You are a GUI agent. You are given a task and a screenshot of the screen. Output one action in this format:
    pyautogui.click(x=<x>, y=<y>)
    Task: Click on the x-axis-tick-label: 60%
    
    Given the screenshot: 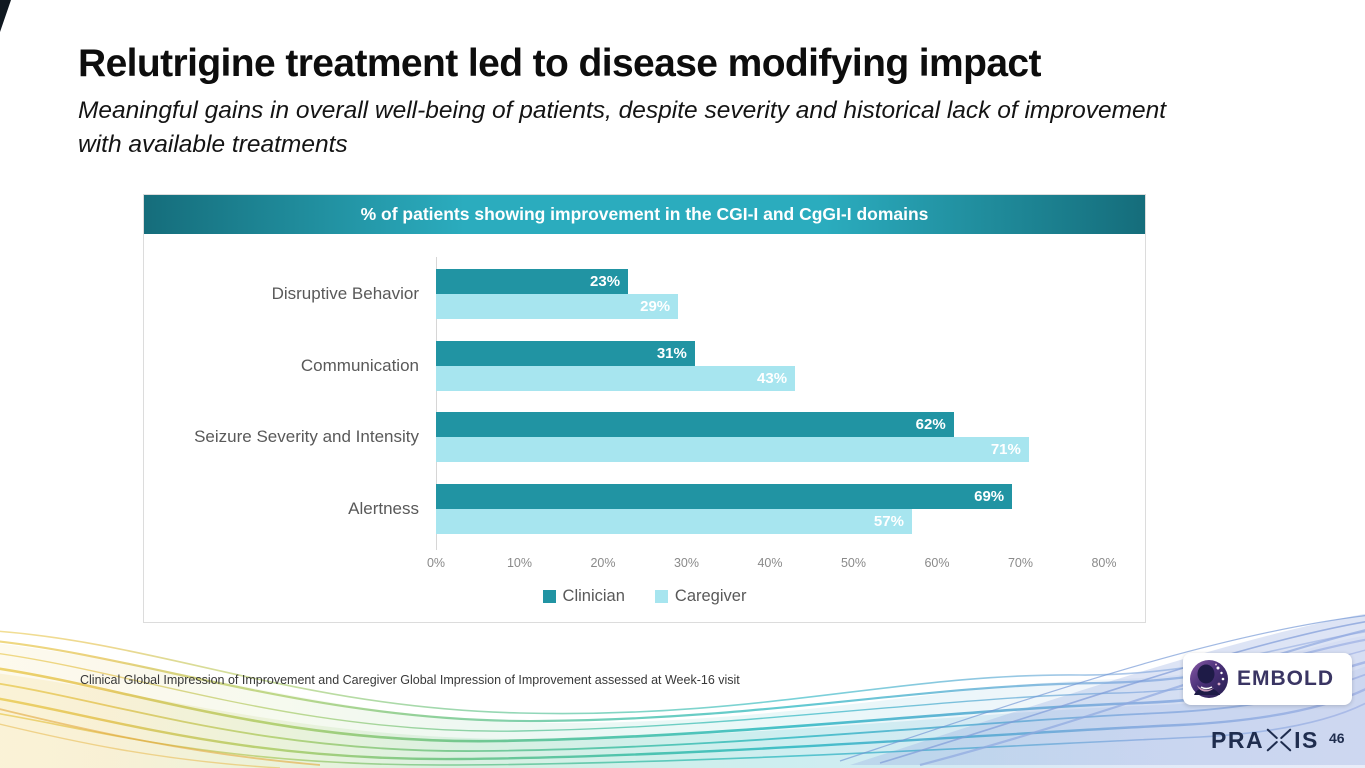 What is the action you would take?
    pyautogui.click(x=937, y=563)
    